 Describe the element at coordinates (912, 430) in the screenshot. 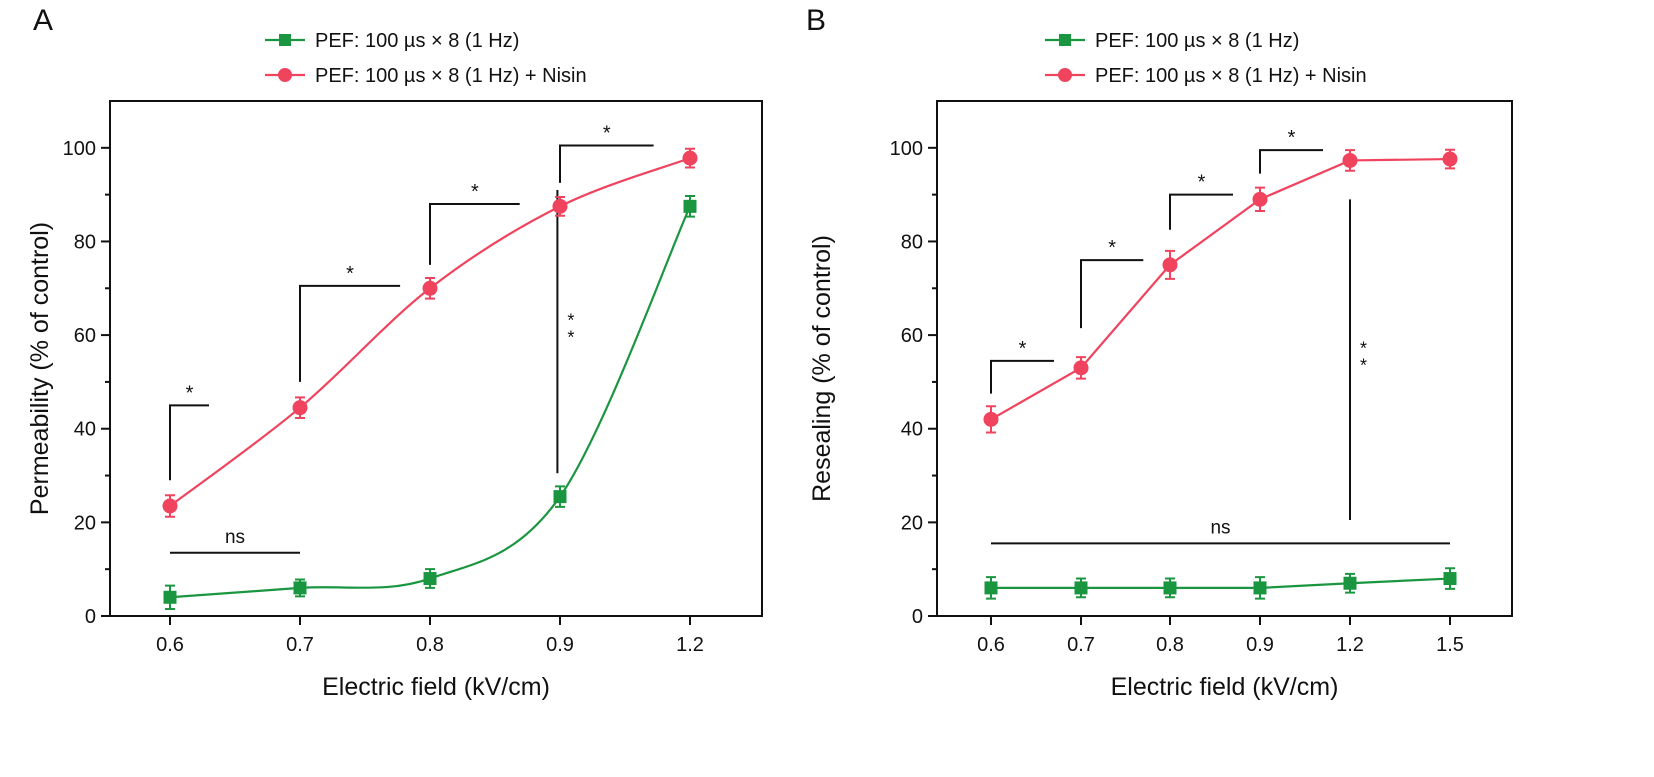

I see `y-tick-label: 40` at that location.